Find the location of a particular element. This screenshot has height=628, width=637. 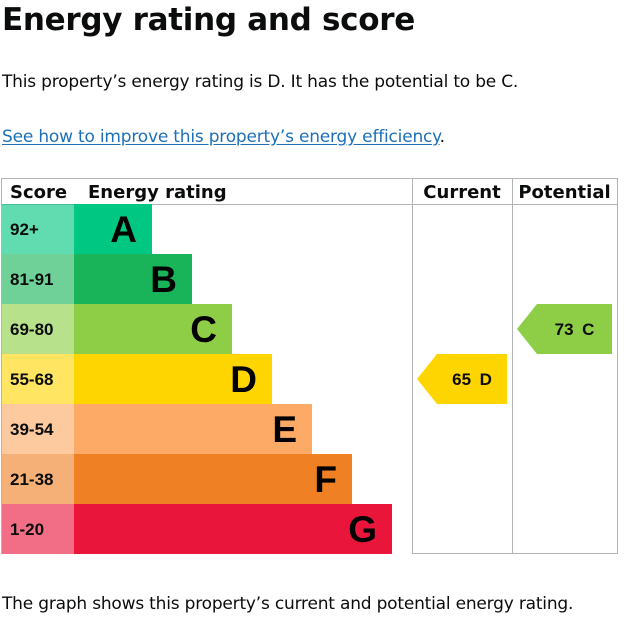

score-cell-g is located at coordinates (38, 529).